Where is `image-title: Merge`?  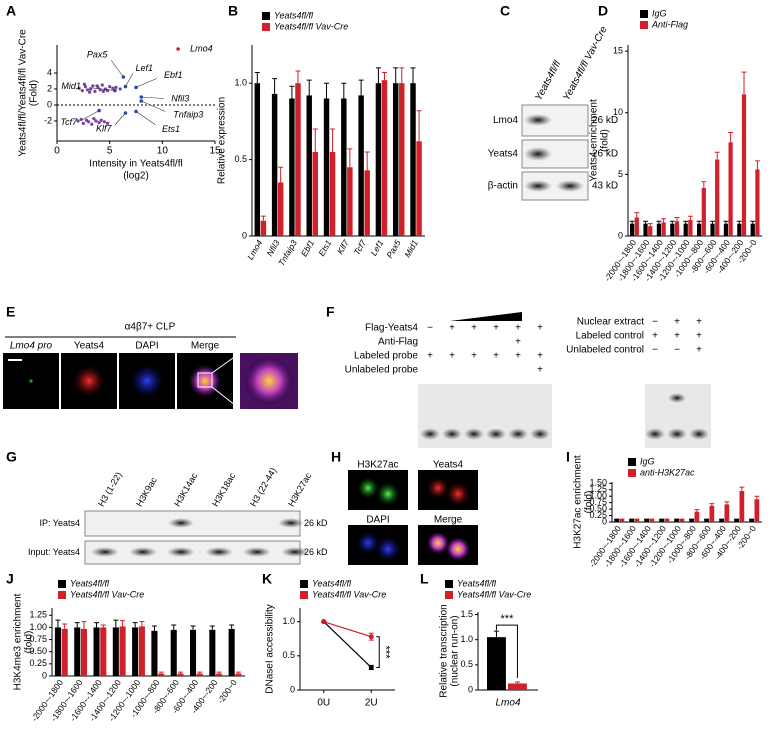 image-title: Merge is located at coordinates (448, 520).